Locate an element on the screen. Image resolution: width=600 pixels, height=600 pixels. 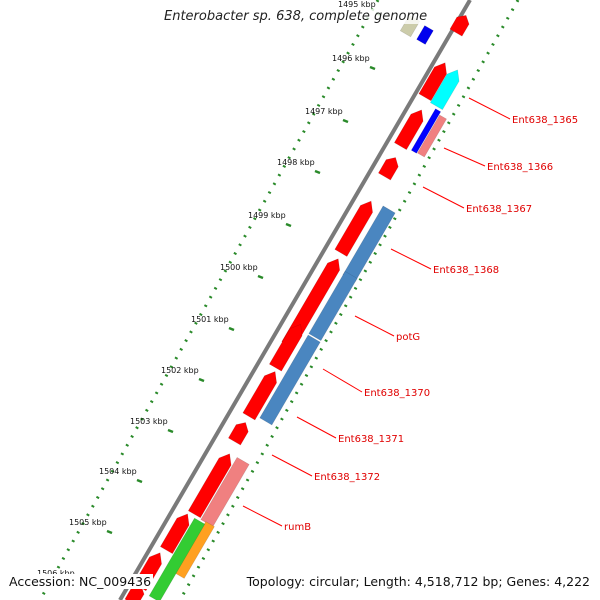
ruler-label: 1499 kbp is located at coordinates (267, 215).